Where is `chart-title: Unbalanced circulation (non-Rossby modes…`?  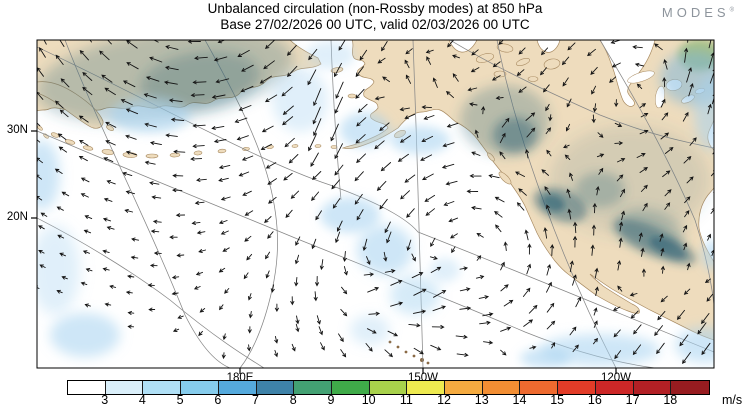 chart-title: Unbalanced circulation (non-Rossby modes… is located at coordinates (375, 8).